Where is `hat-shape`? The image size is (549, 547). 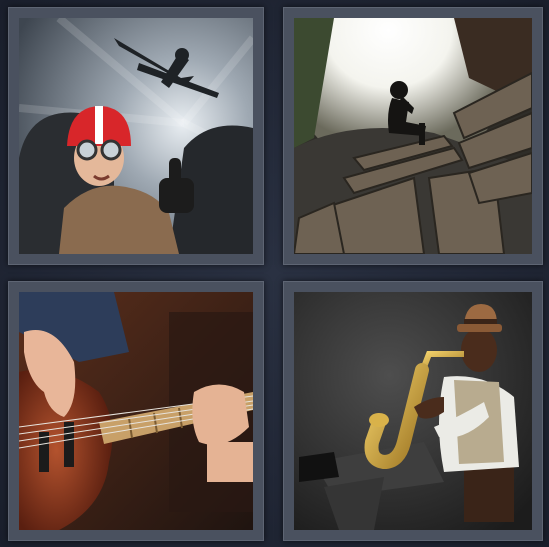
hat-shape is located at coordinates (479, 328).